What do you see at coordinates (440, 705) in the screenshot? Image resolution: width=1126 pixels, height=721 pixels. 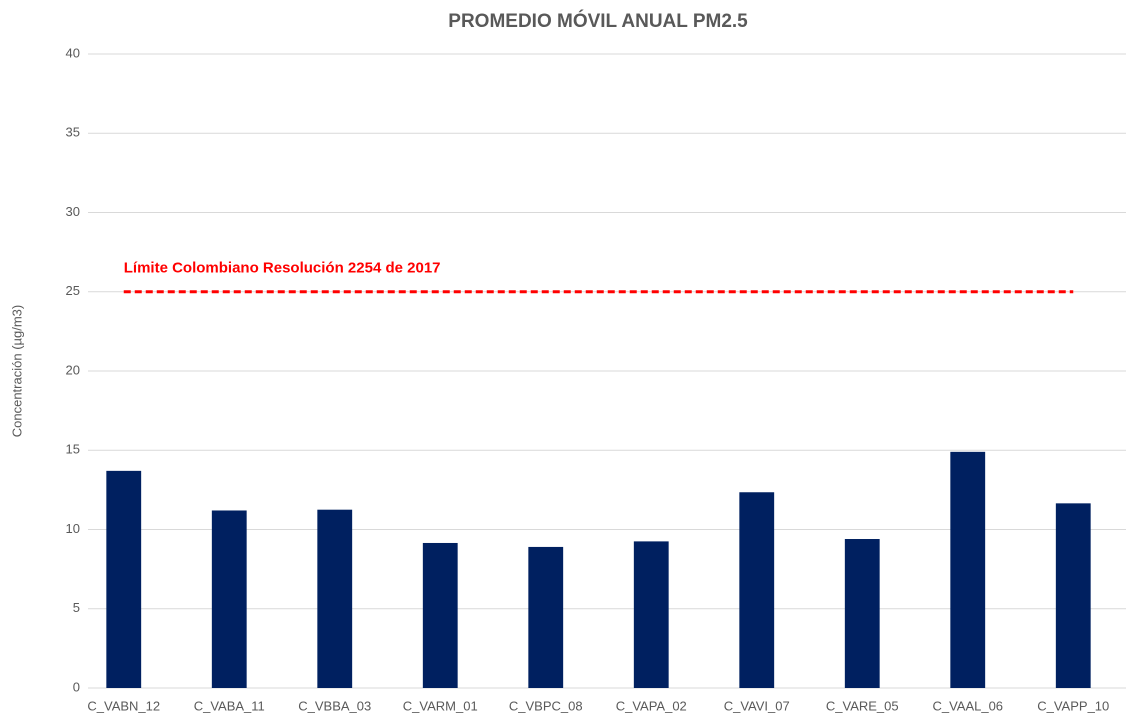 I see `x-tick-label: C_VARM_01` at bounding box center [440, 705].